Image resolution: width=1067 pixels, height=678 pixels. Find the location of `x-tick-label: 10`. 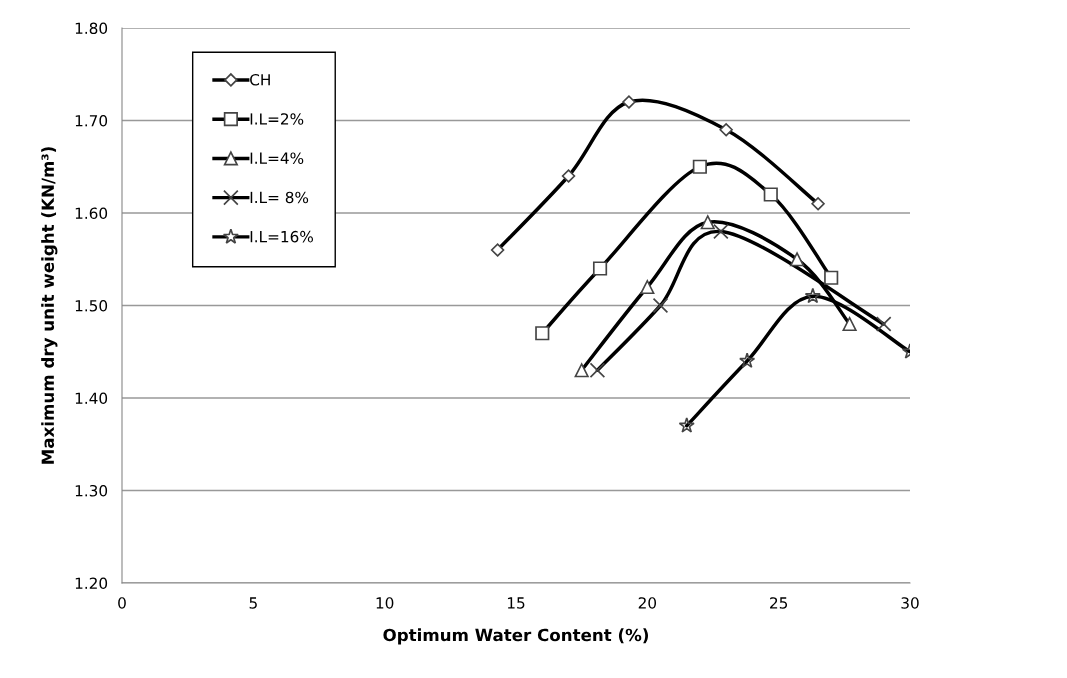

x-tick-label: 10 is located at coordinates (385, 603).